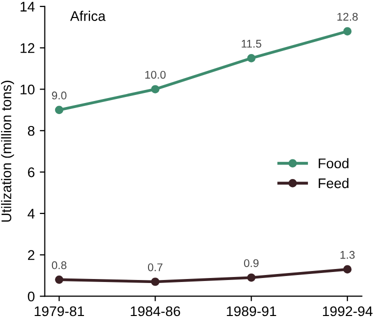 The image size is (373, 322). I want to click on y-tick-label: 8, so click(31, 131).